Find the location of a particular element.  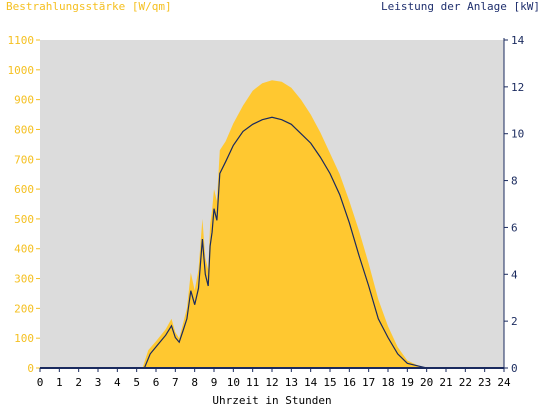

left-axis-tick-label: 300 is located at coordinates (24, 279).